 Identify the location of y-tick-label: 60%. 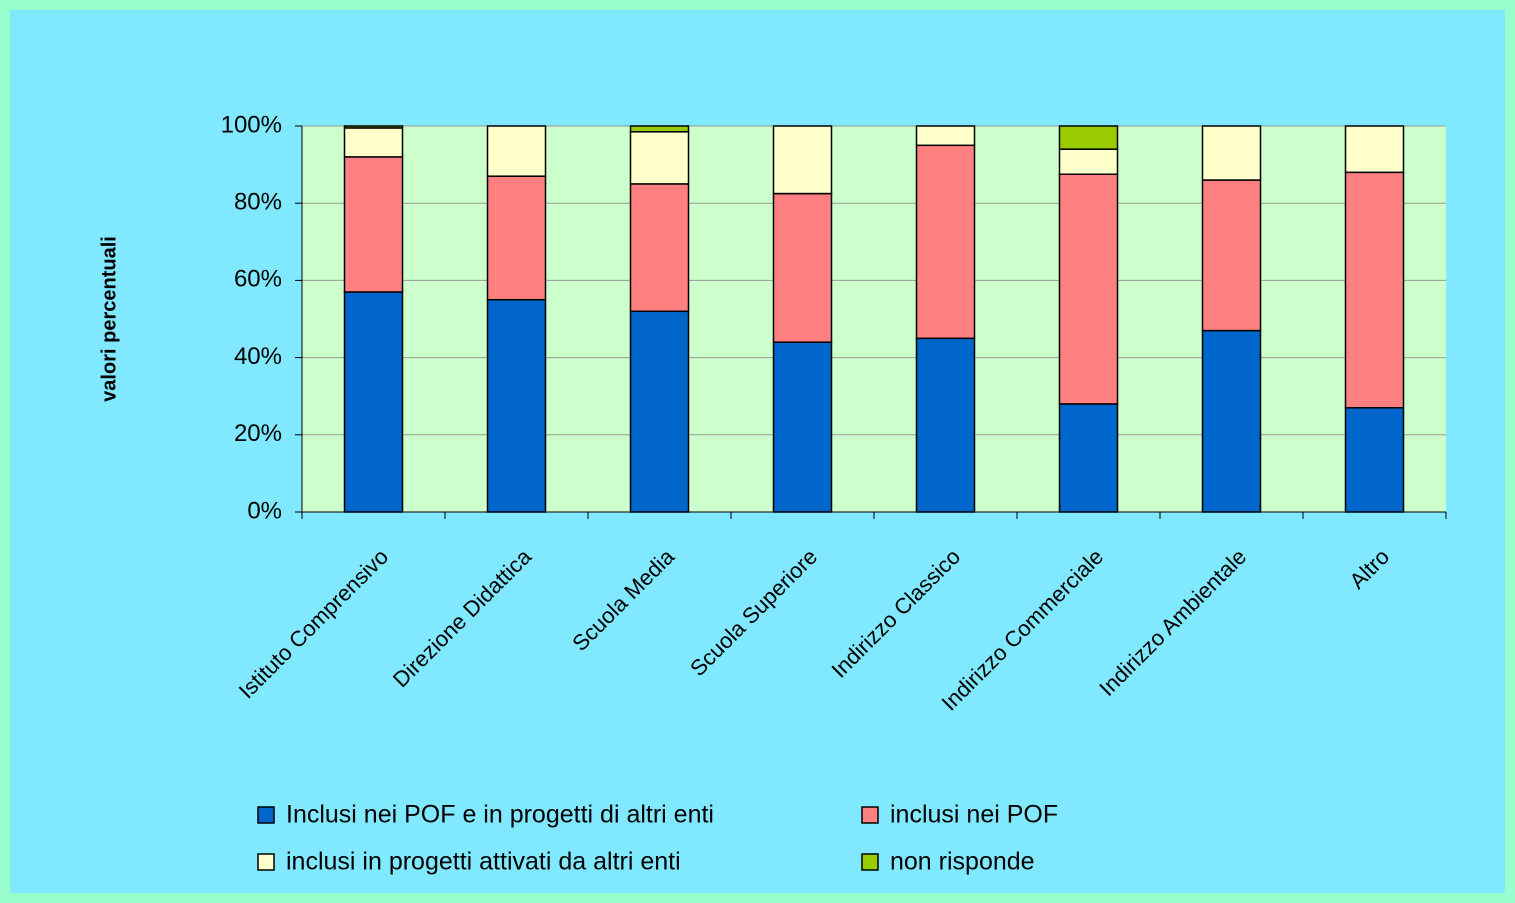
(258, 279).